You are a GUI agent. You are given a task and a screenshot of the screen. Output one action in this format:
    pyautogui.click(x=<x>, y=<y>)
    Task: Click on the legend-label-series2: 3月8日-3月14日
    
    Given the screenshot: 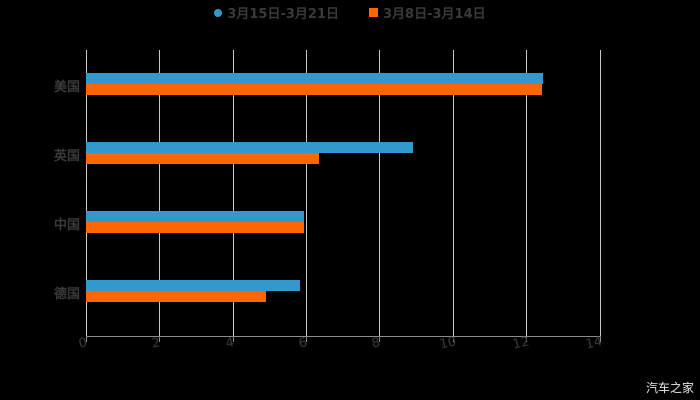 What is the action you would take?
    pyautogui.click(x=434, y=14)
    